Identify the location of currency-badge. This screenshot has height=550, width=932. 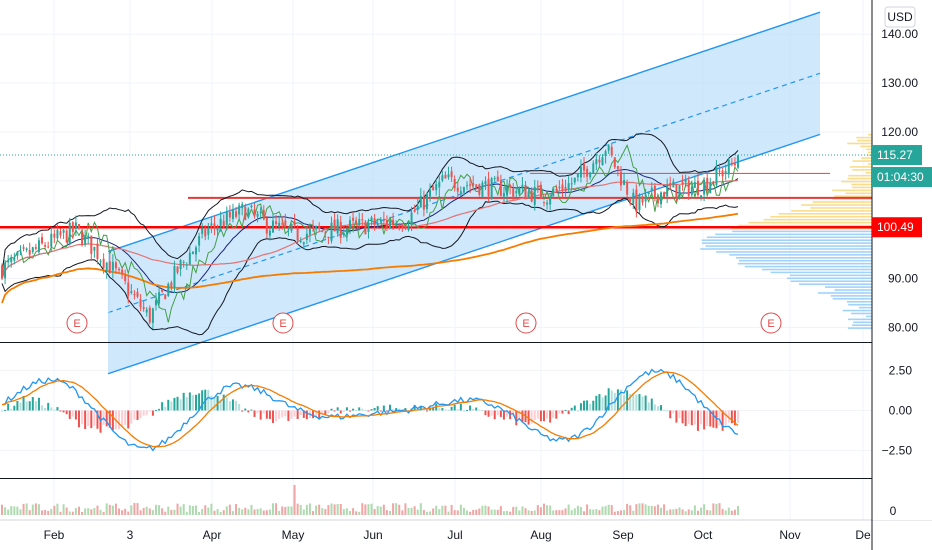
(900, 17).